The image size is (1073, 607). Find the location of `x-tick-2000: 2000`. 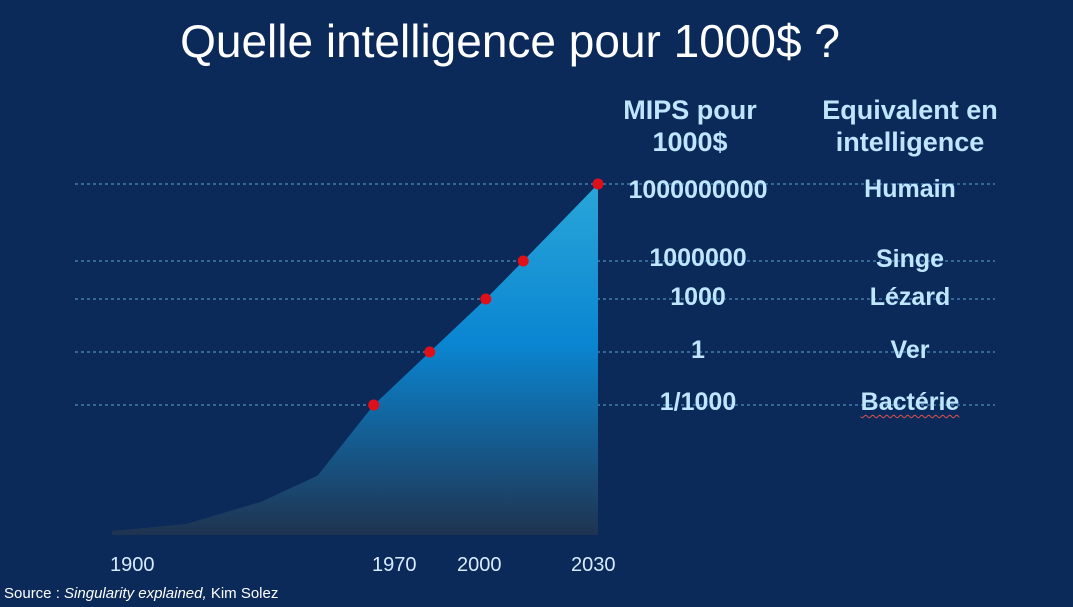

x-tick-2000: 2000 is located at coordinates (479, 565).